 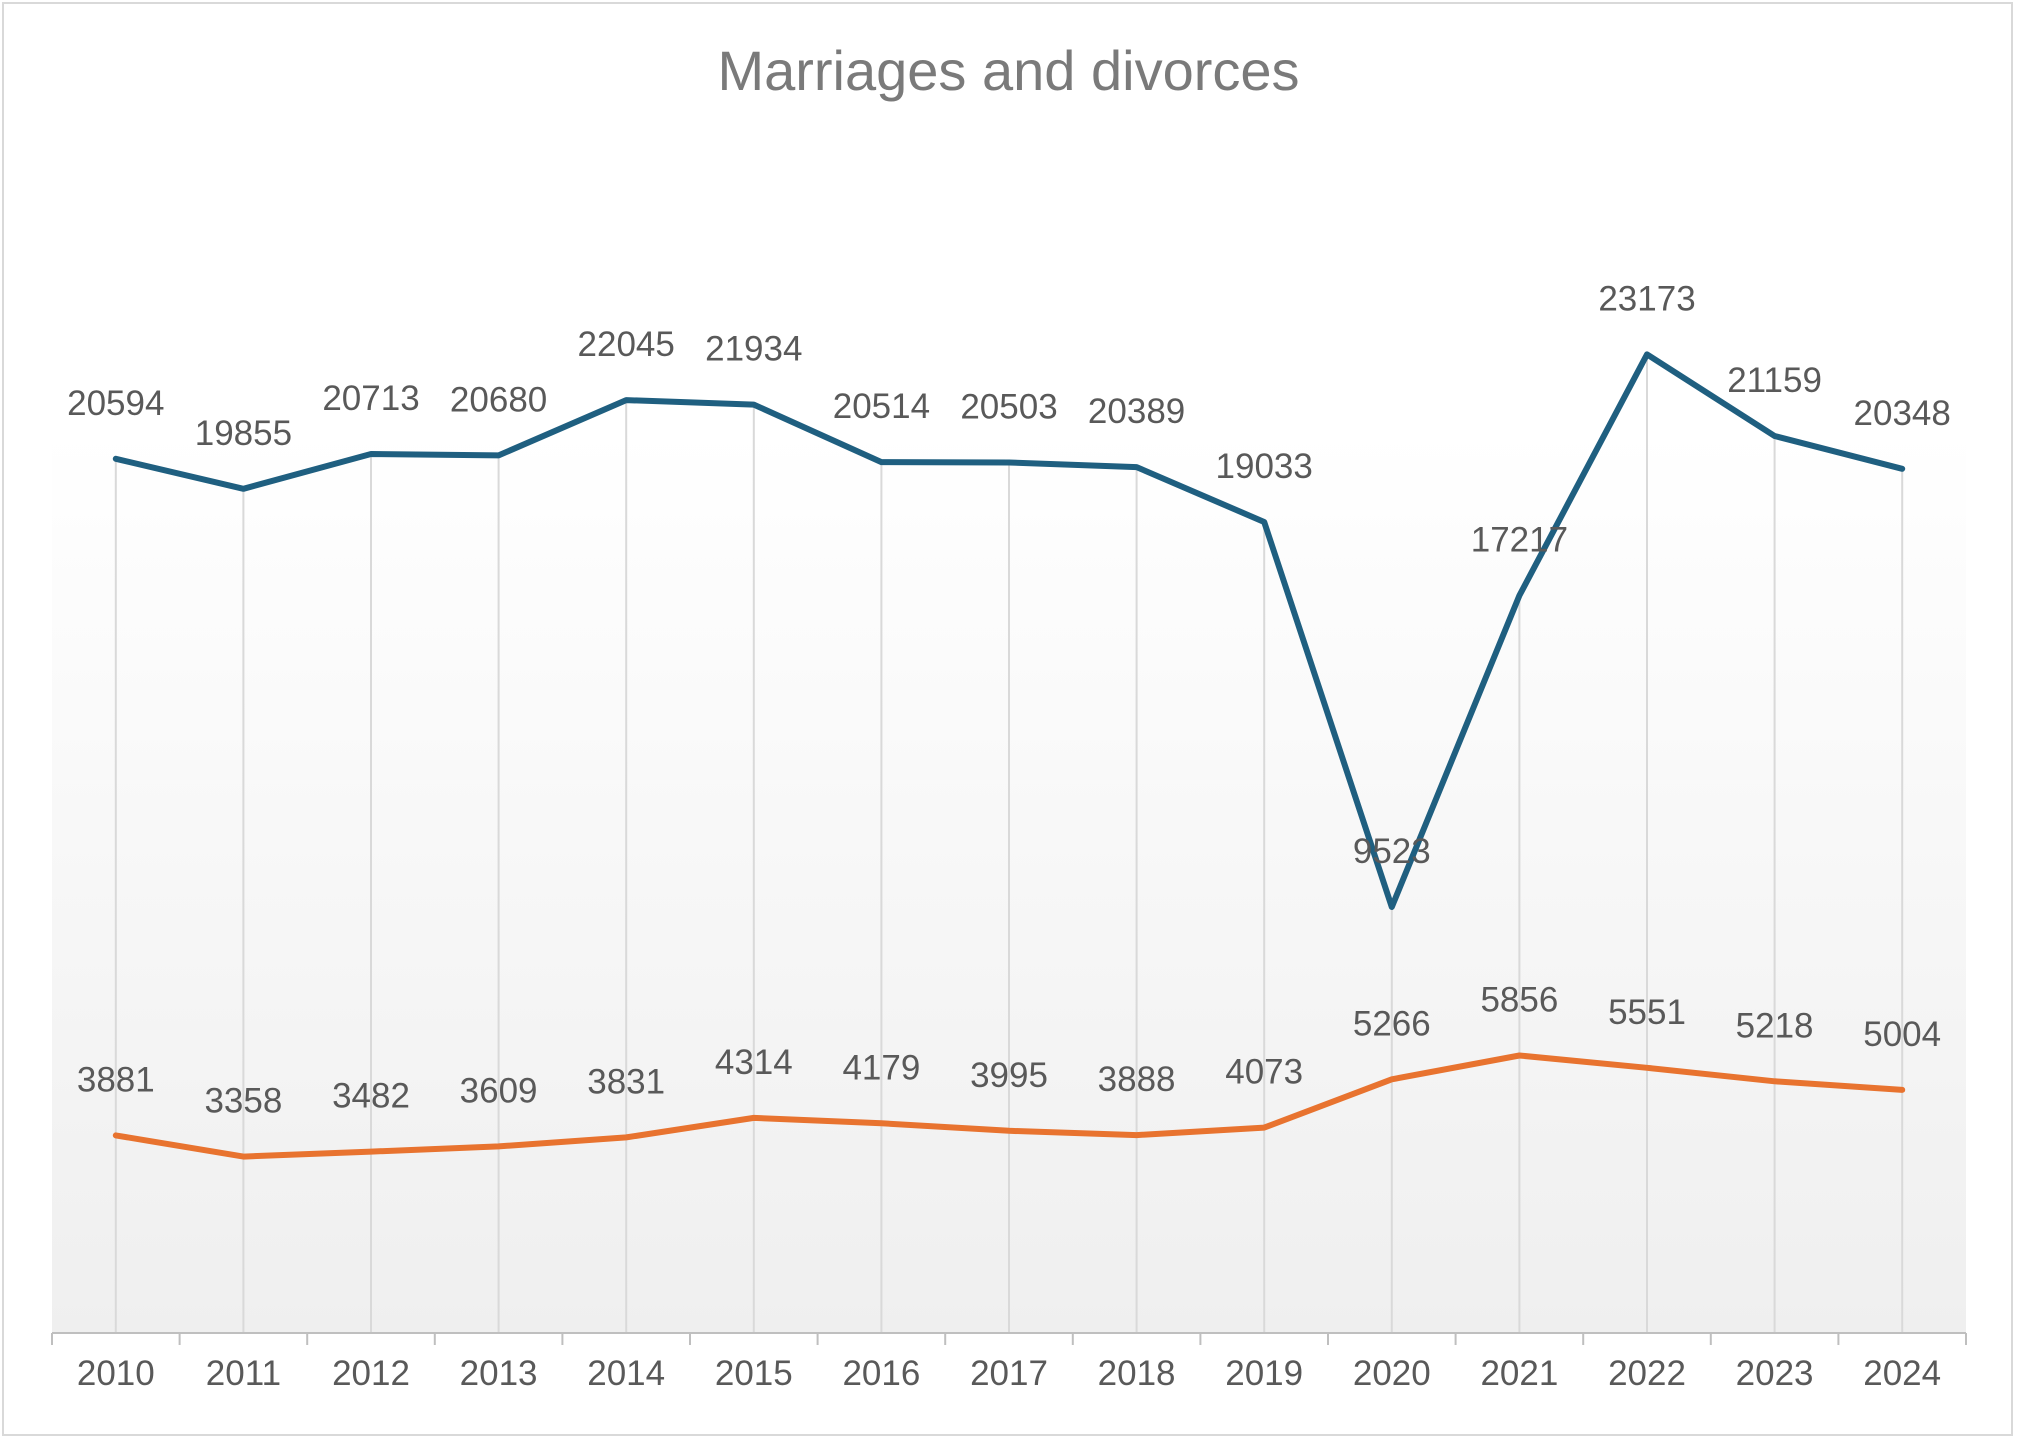 I want to click on x-tick-label: 2018, so click(x=1137, y=1373).